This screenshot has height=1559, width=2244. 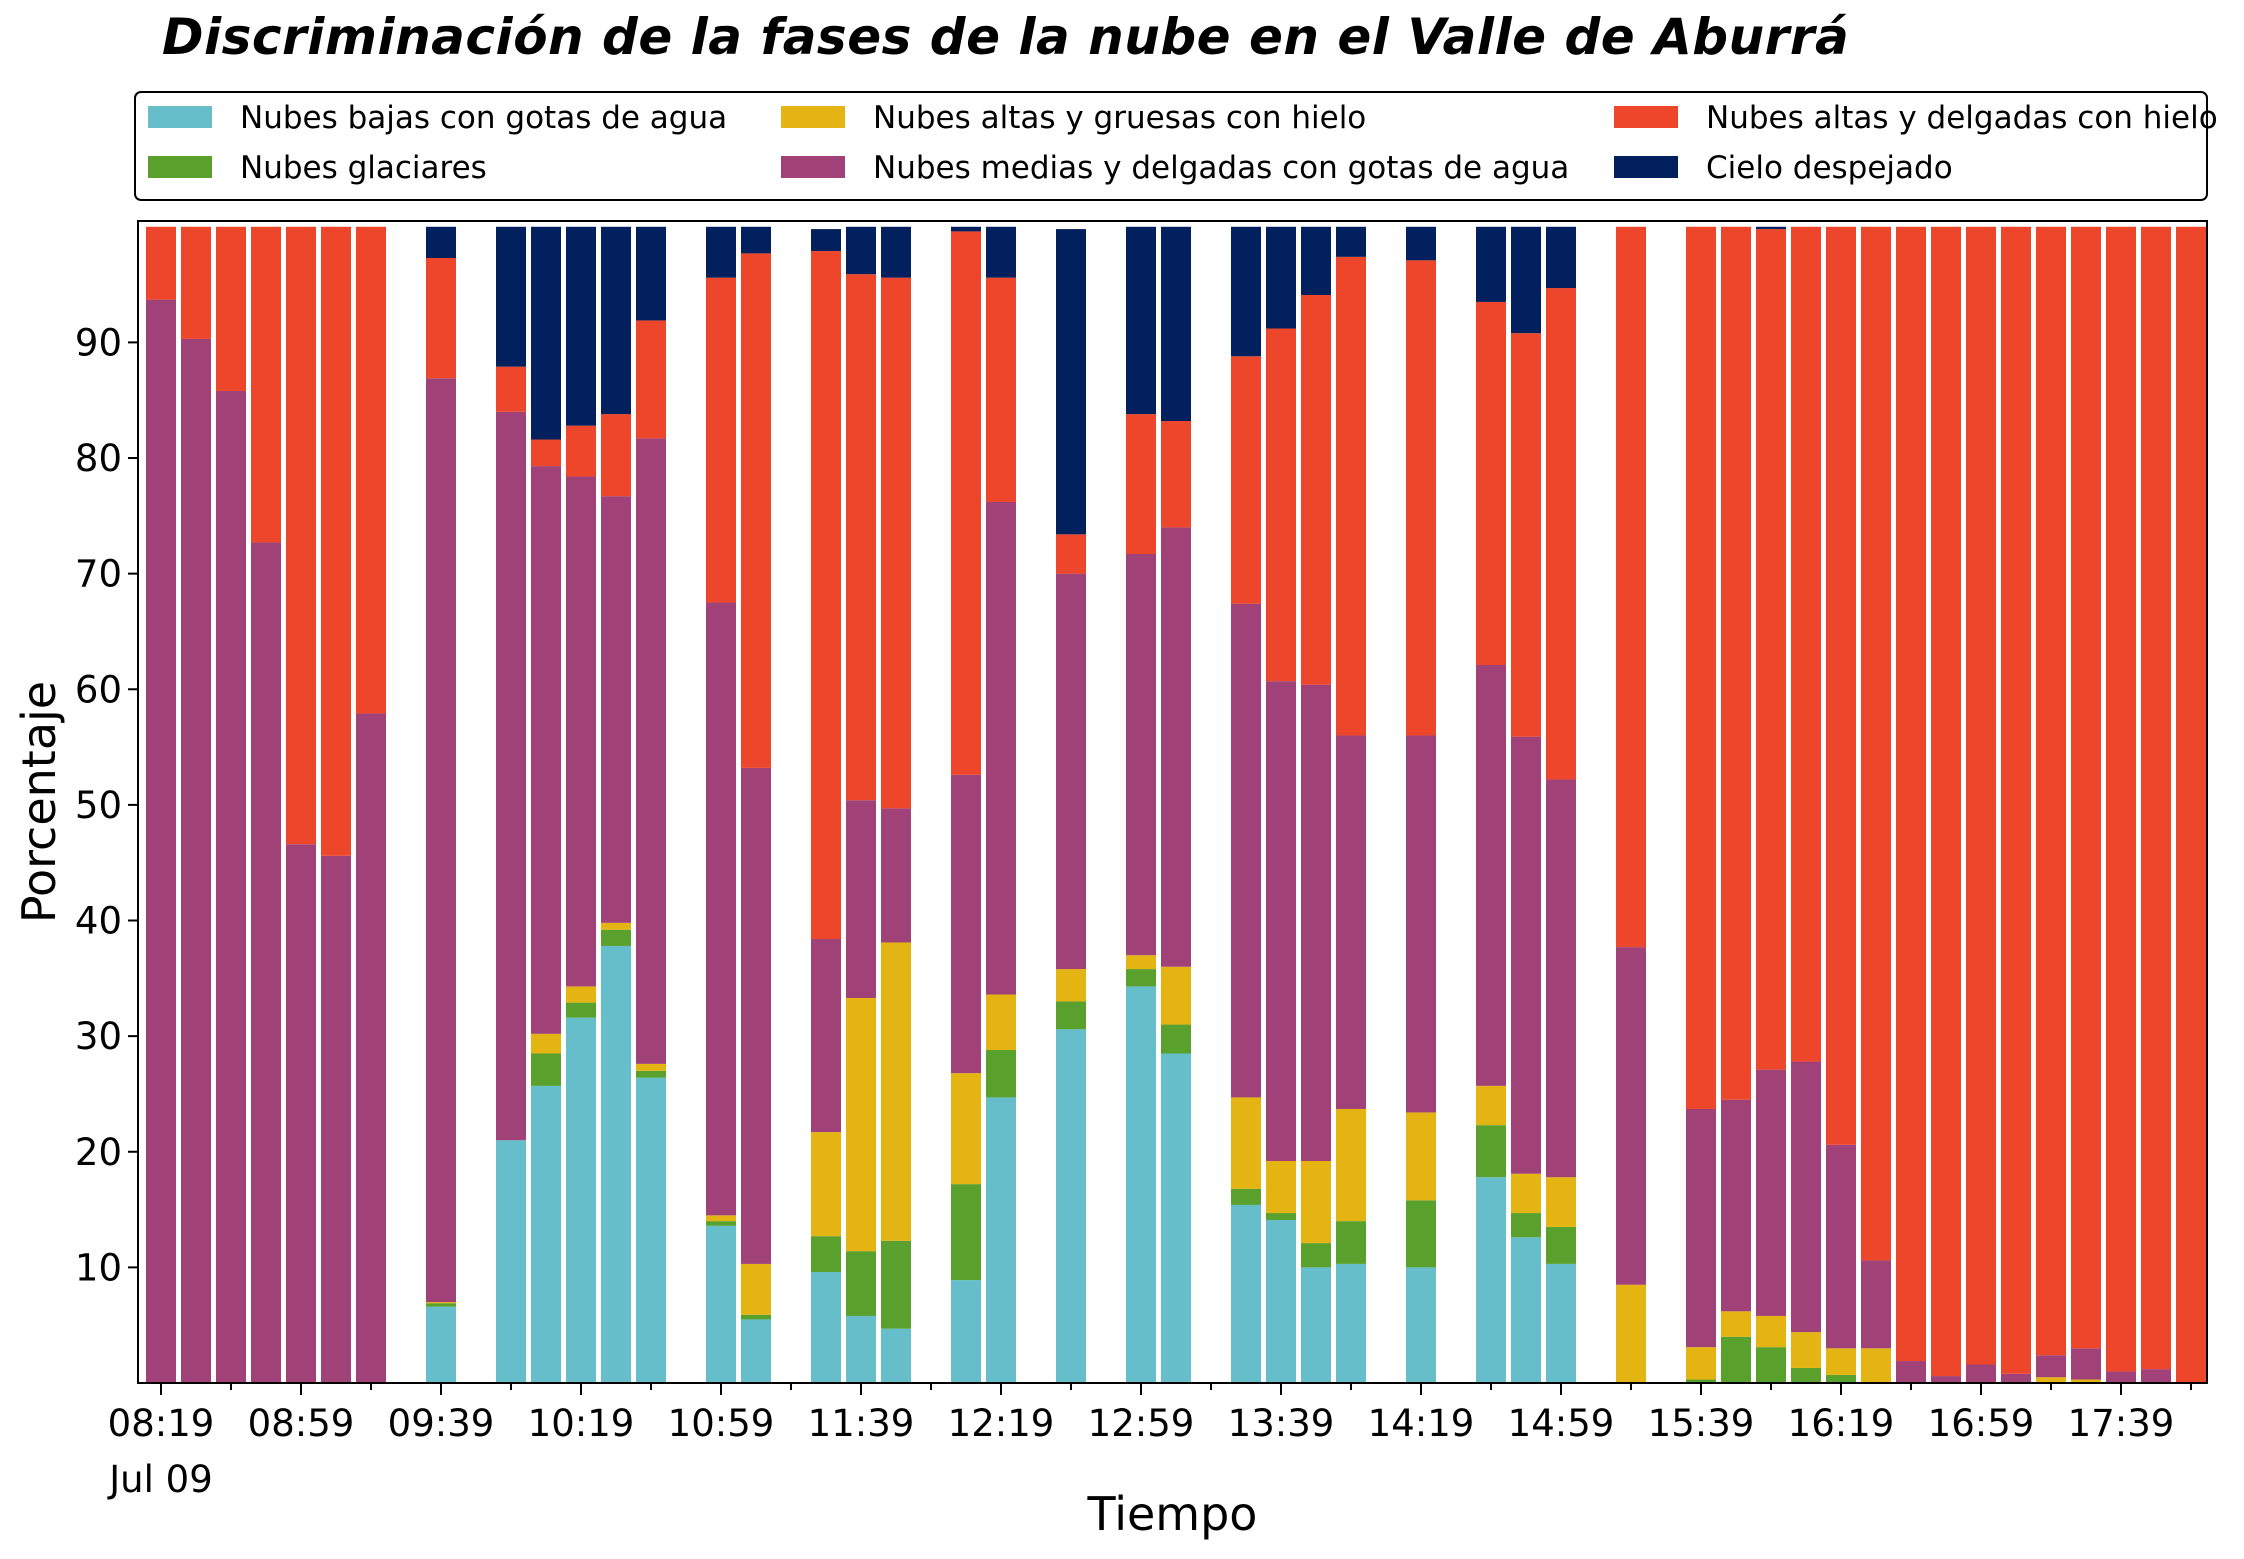 What do you see at coordinates (1119, 118) in the screenshot?
I see `legend-label: Nubes altas y gruesas con hielo` at bounding box center [1119, 118].